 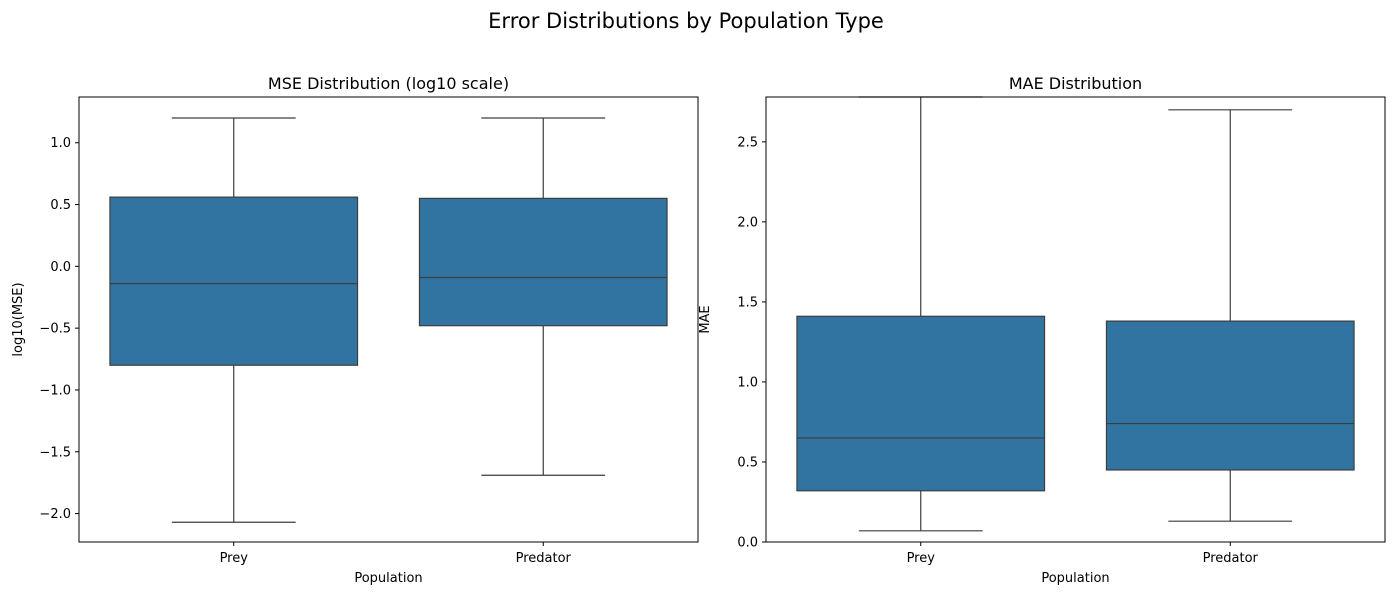 What do you see at coordinates (55, 514) in the screenshot?
I see `y-tick-label: −2.0` at bounding box center [55, 514].